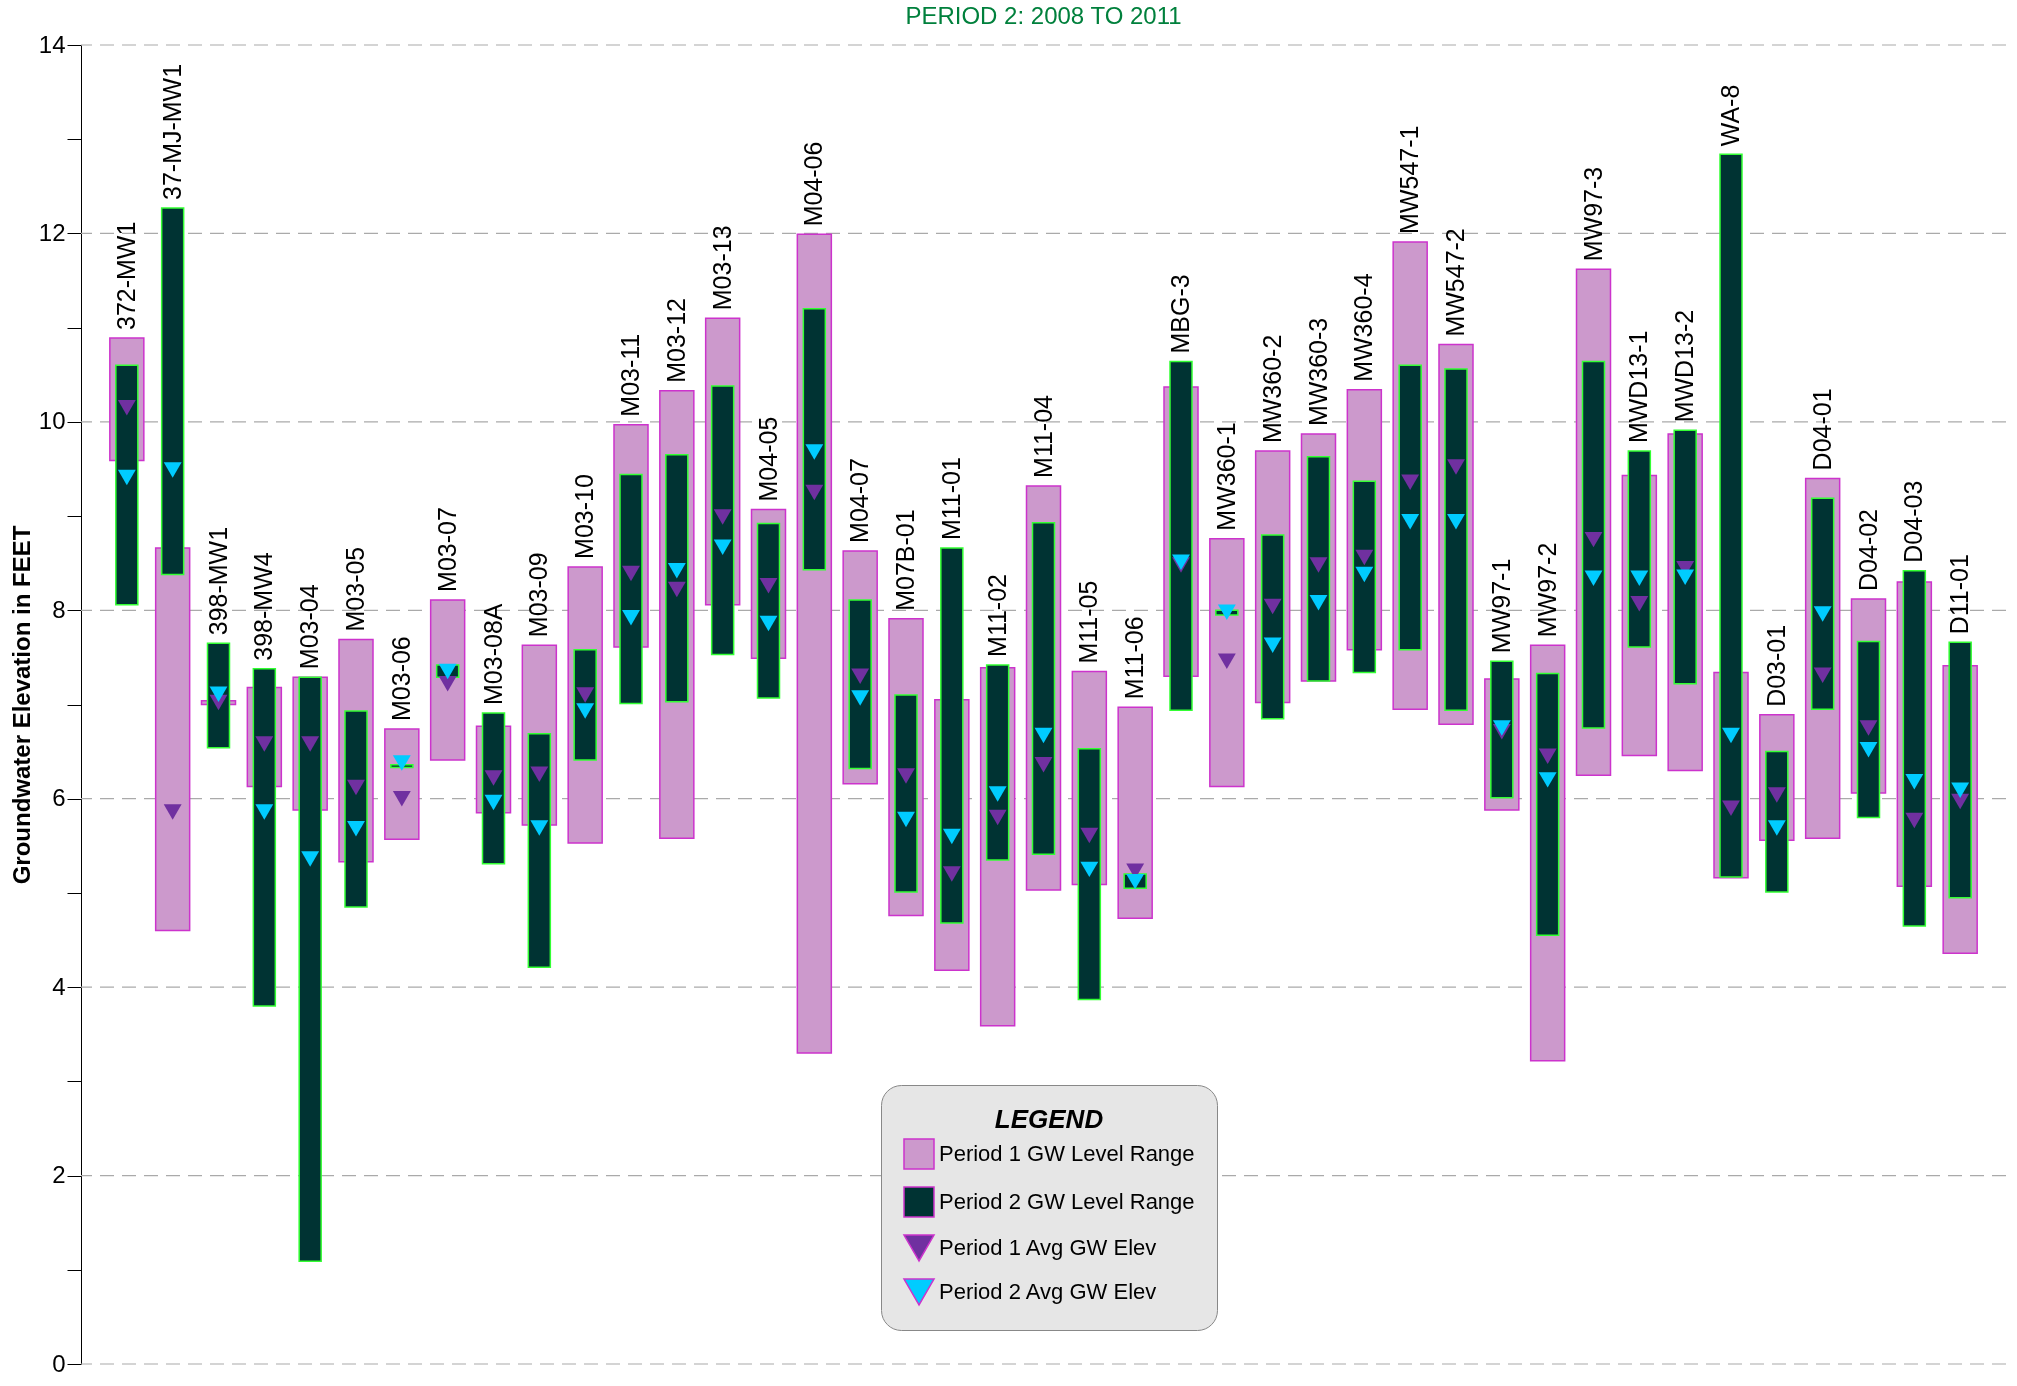  What do you see at coordinates (1500, 606) in the screenshot?
I see `x-tick-label: MW97-1` at bounding box center [1500, 606].